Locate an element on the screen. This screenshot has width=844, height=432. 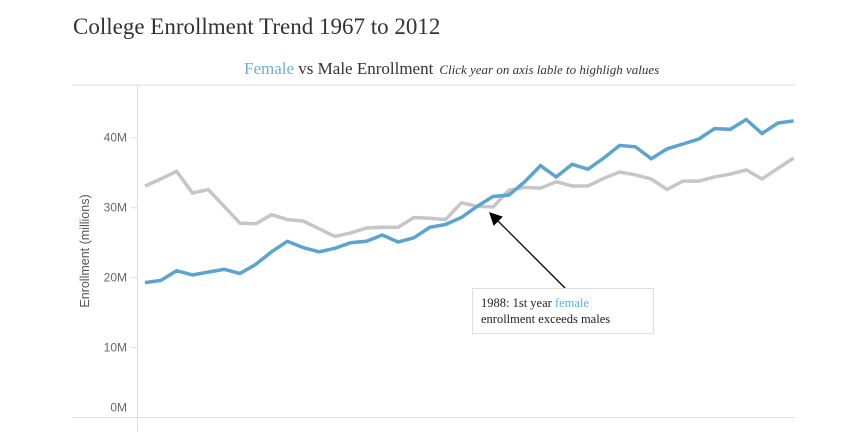
annotation-text: 1988: 1st year is located at coordinates (518, 303).